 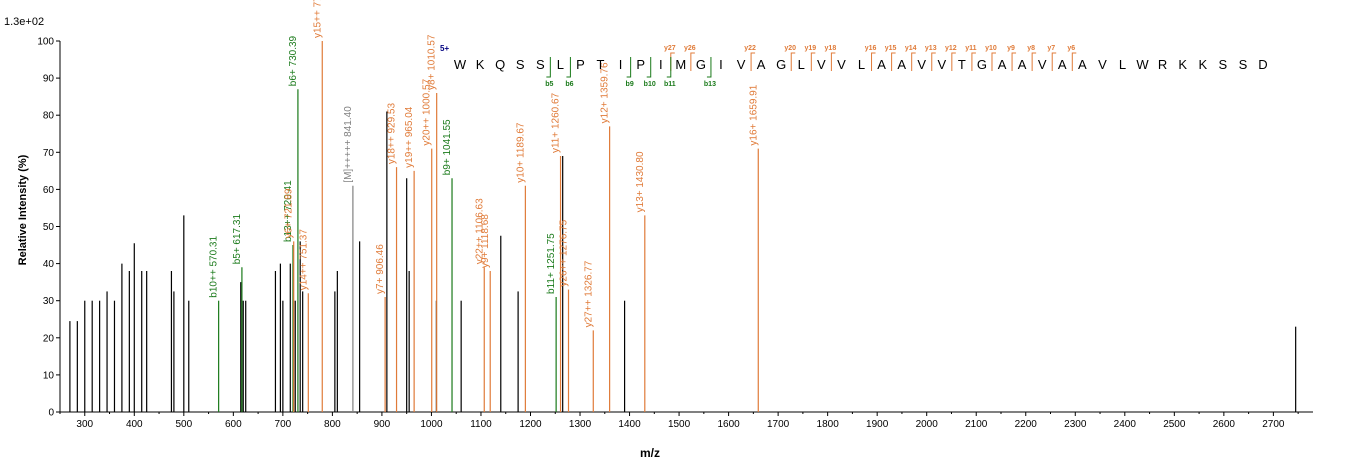 I want to click on y-tick-label: 40, so click(x=49, y=264).